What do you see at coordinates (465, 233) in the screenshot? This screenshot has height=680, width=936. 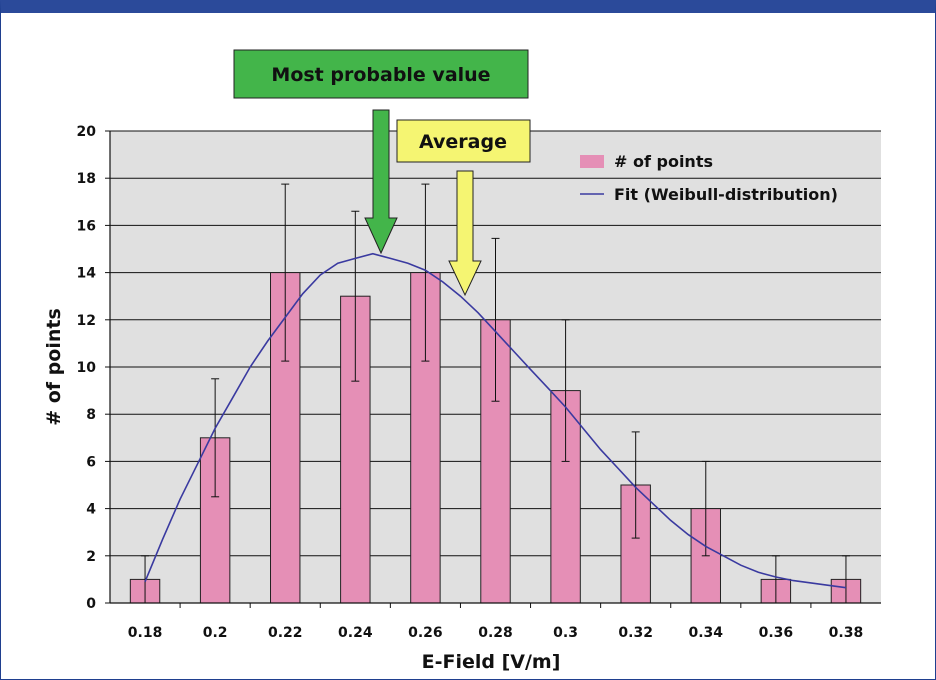 I see `average-arrow` at bounding box center [465, 233].